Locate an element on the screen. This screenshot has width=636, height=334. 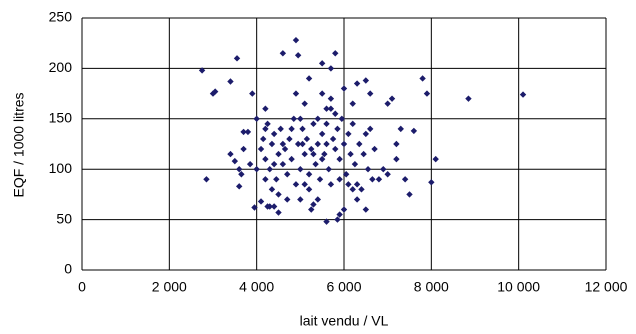
x-tick-label: 0 is located at coordinates (82, 287).